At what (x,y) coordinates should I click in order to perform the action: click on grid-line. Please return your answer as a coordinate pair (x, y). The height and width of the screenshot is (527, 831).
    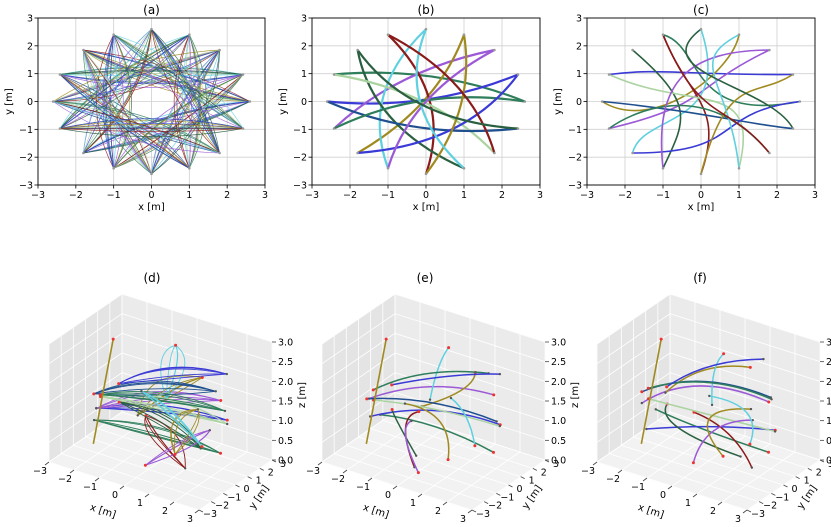
    Looking at the image, I should click on (433, 358).